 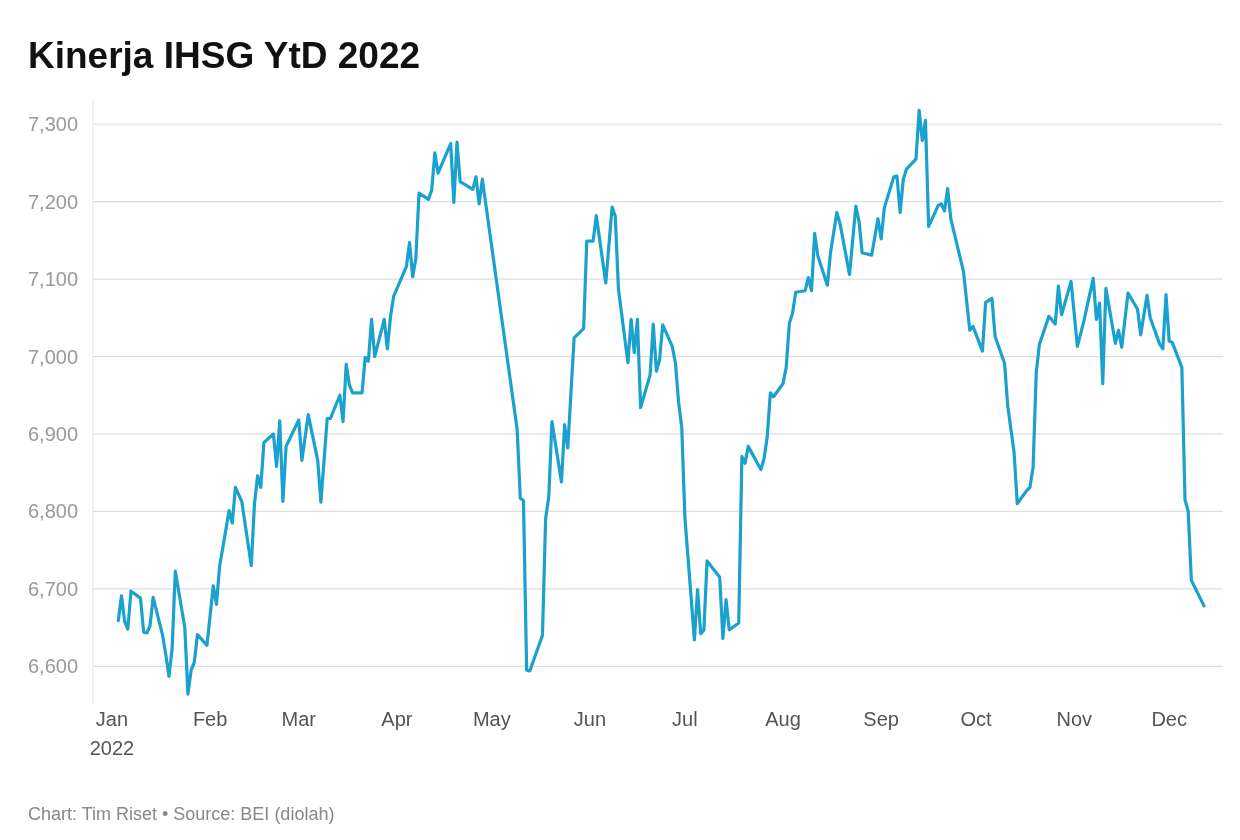 What do you see at coordinates (976, 719) in the screenshot?
I see `x-tick-label: Oct` at bounding box center [976, 719].